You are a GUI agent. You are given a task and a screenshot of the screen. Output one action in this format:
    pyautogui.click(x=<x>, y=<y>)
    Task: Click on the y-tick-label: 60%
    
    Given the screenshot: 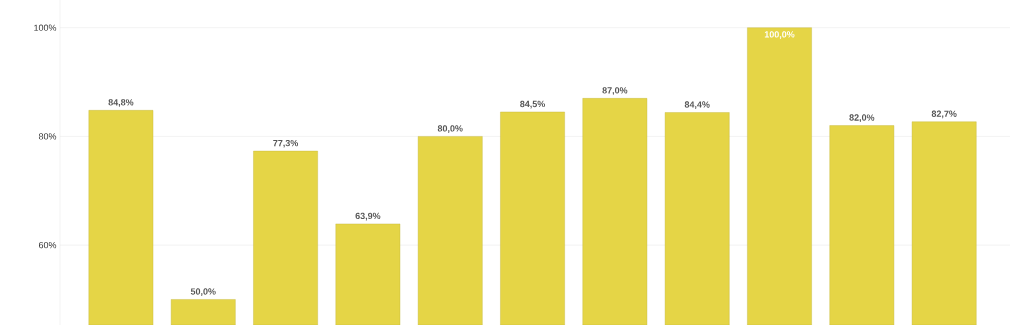 What is the action you would take?
    pyautogui.click(x=47, y=245)
    